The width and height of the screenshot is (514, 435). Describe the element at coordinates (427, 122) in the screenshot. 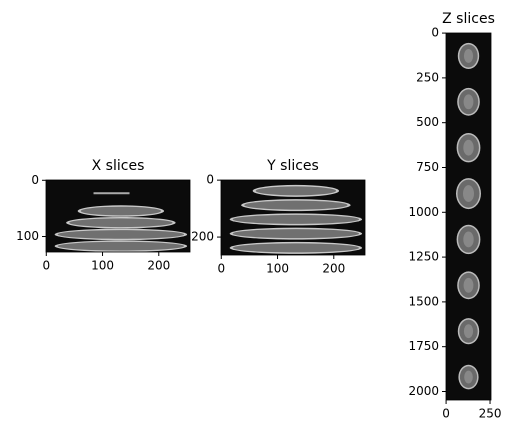

I see `y-tick-label: 500` at that location.